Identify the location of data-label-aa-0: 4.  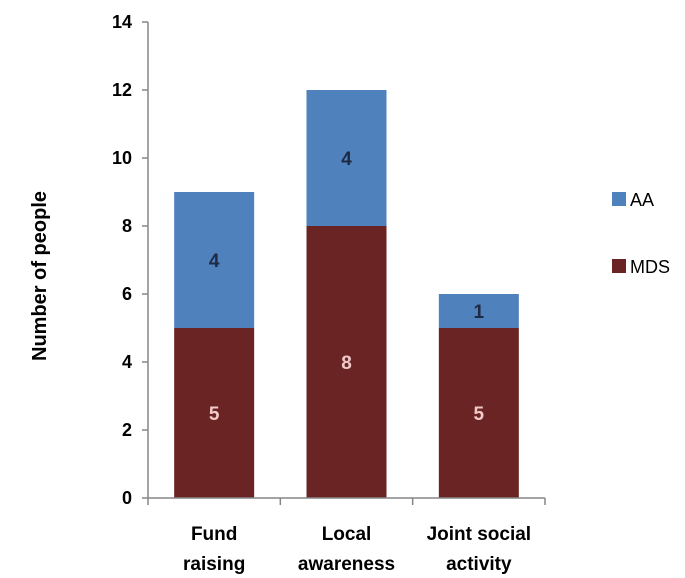
(214, 261).